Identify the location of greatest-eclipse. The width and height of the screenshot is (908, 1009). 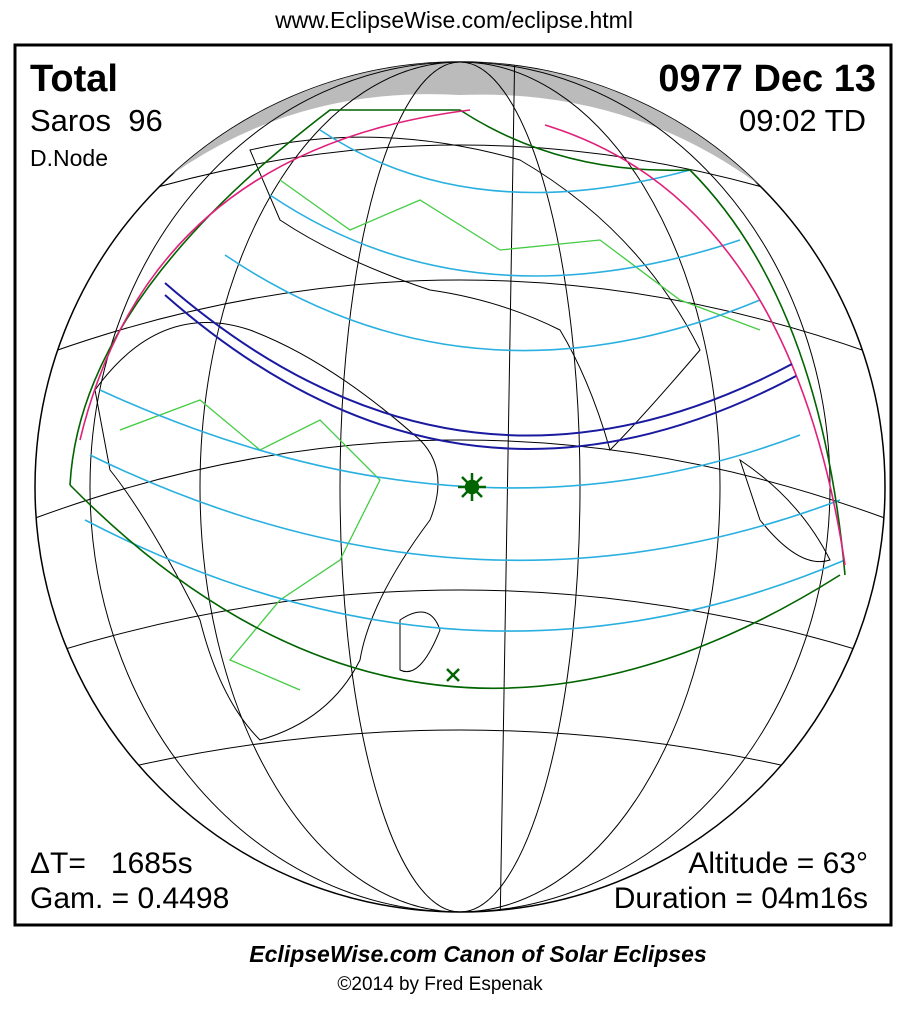
(472, 487).